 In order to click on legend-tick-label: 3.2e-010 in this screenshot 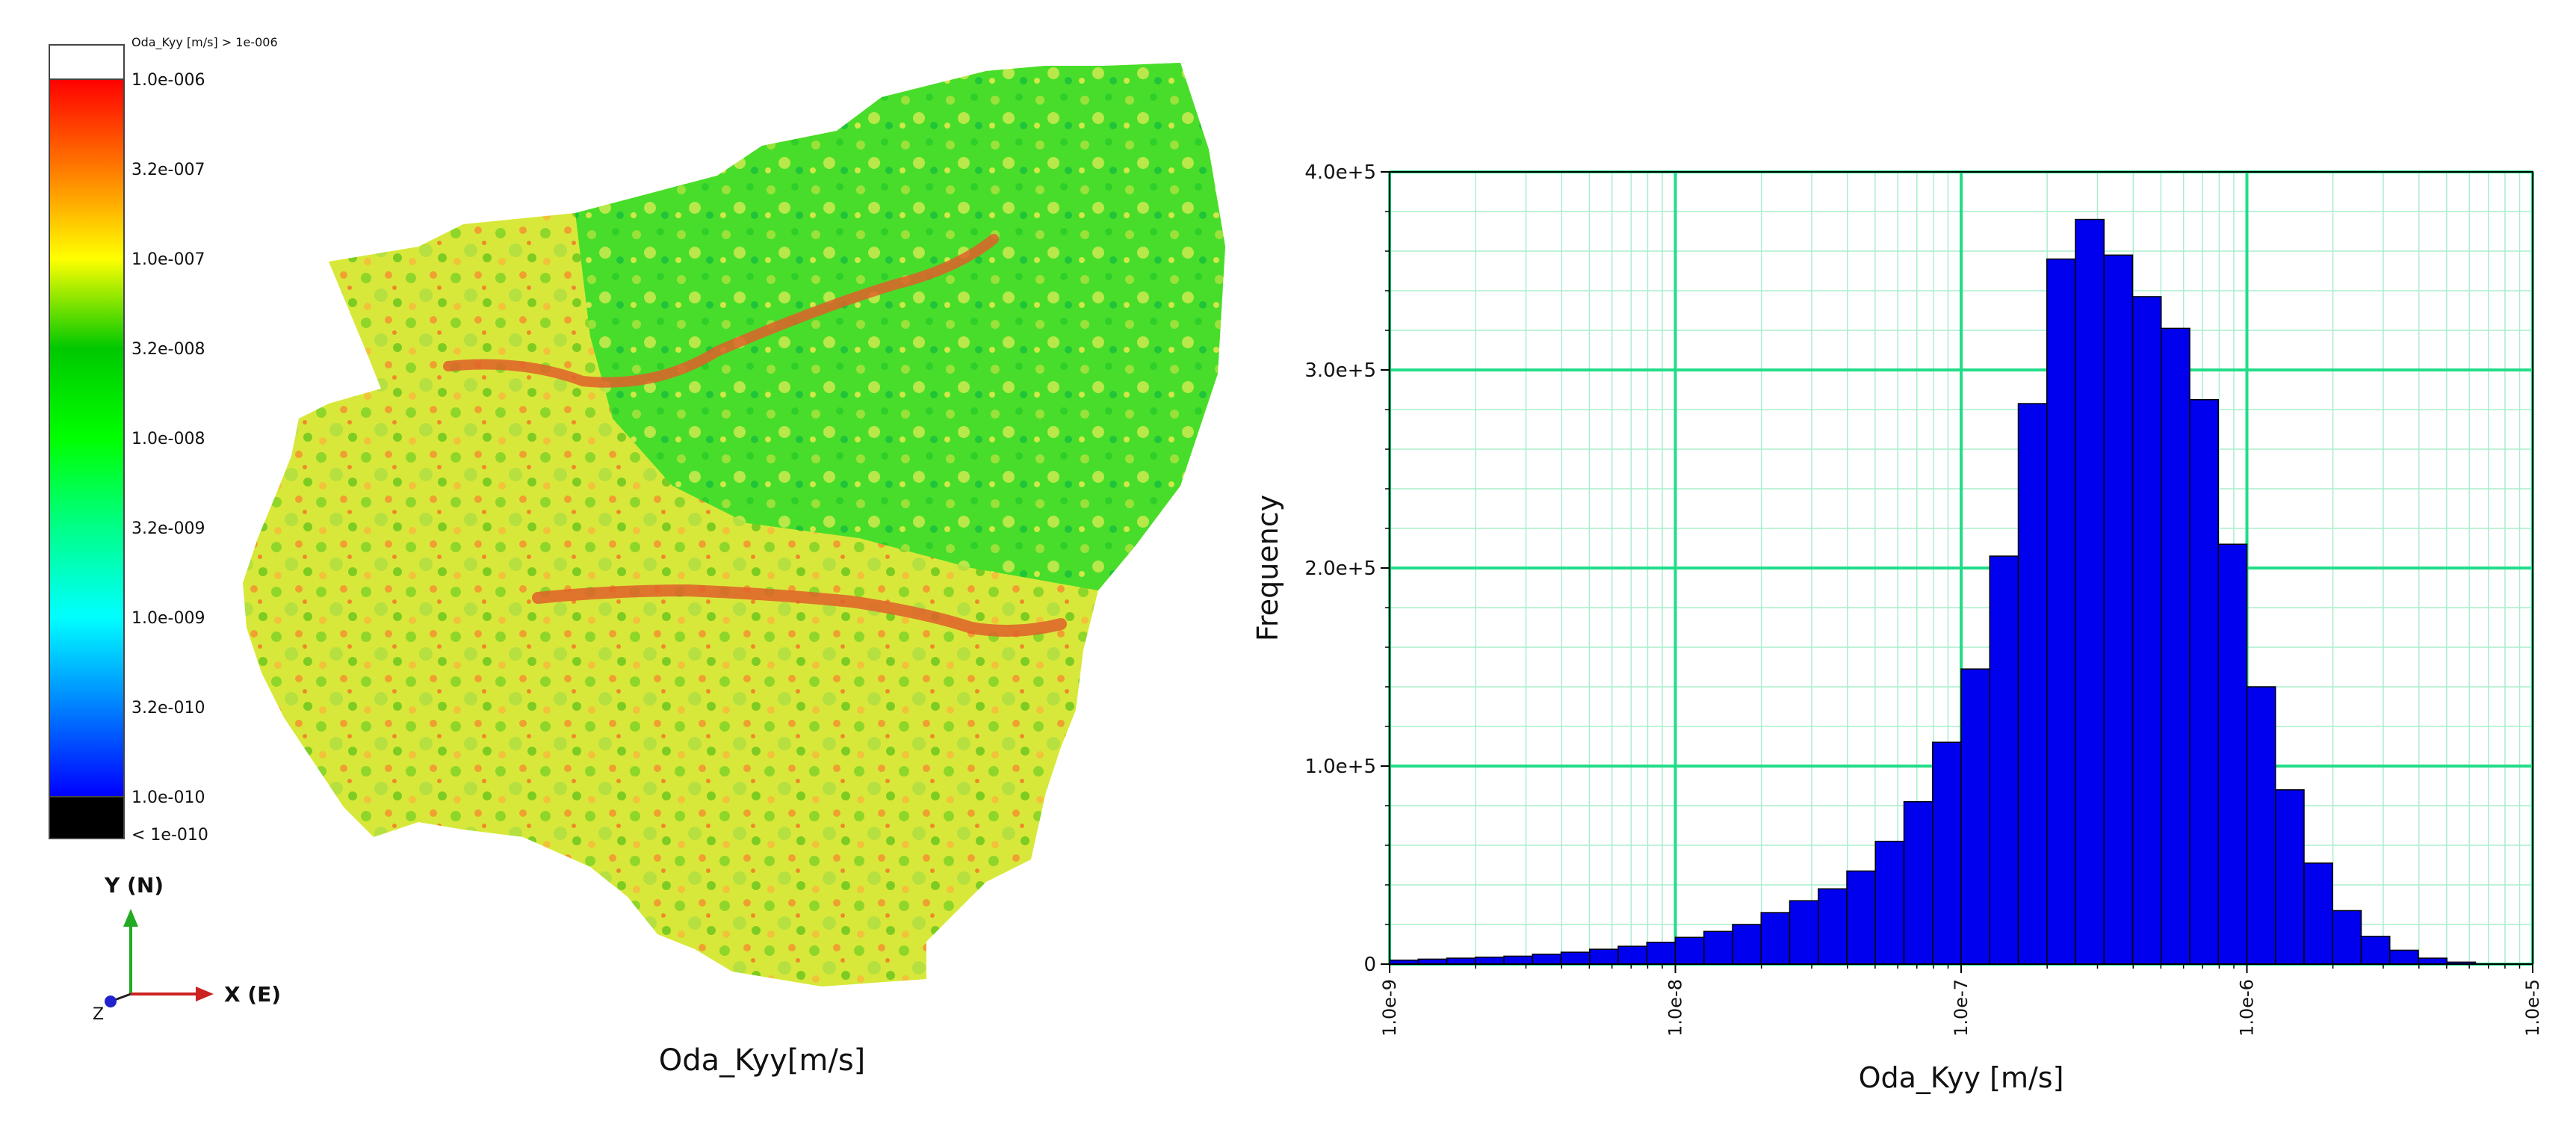, I will do `click(168, 708)`.